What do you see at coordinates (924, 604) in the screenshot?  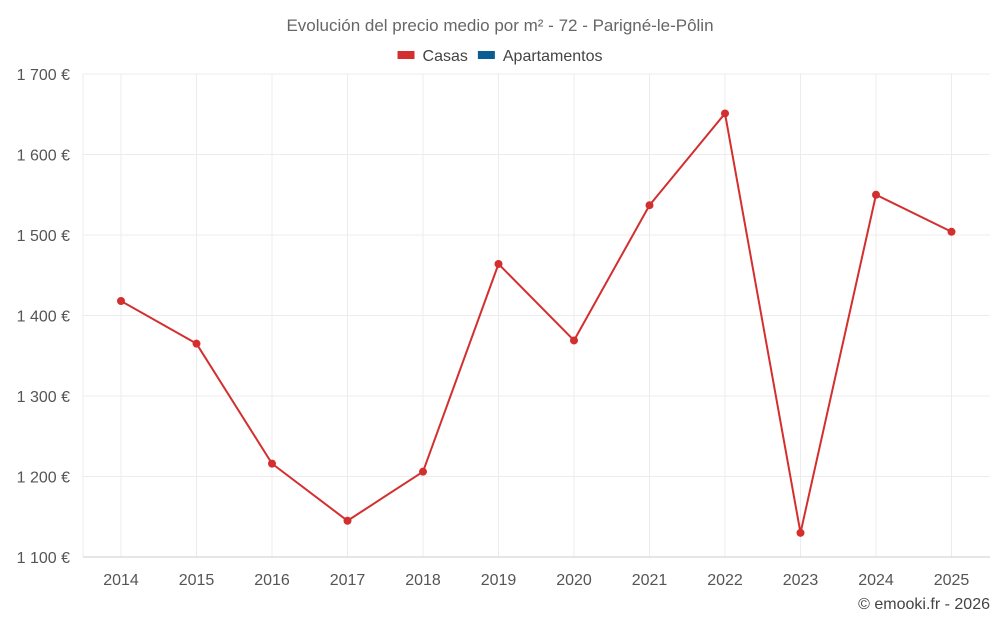 I see `credit-text: © emooki.fr - 2026` at bounding box center [924, 604].